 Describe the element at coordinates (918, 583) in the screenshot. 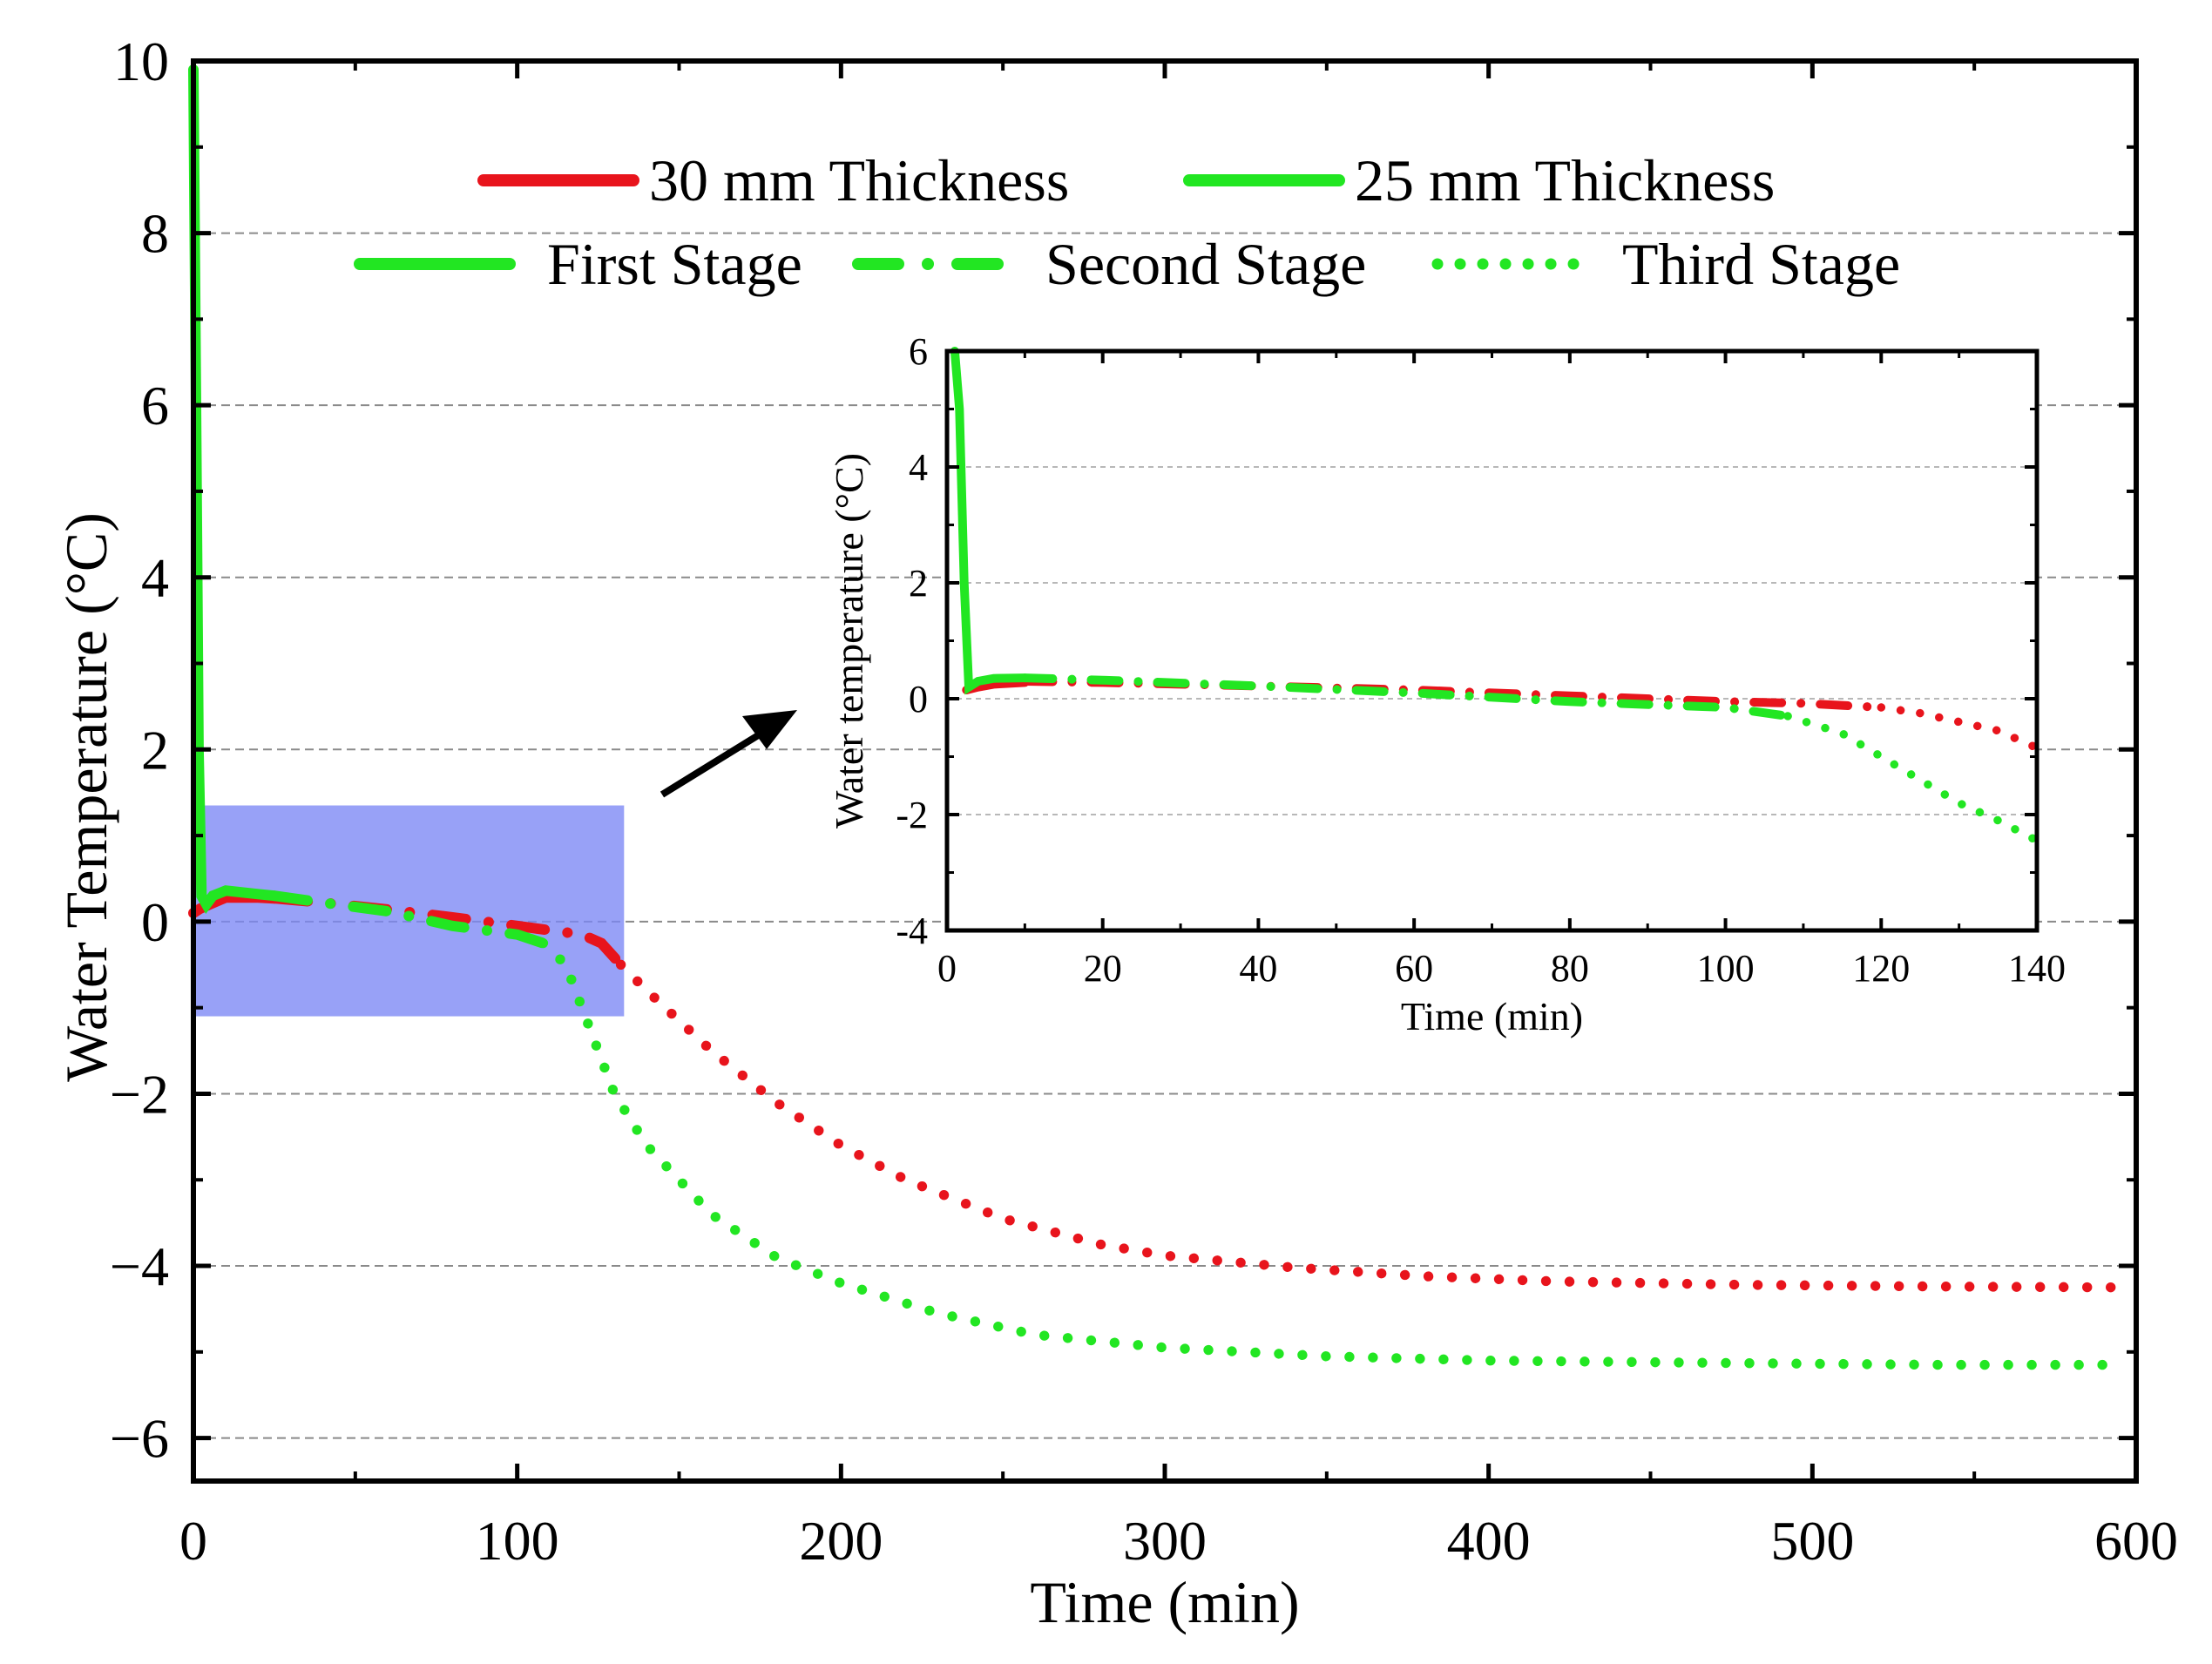

I see `inset-y-tick-label: 2` at that location.